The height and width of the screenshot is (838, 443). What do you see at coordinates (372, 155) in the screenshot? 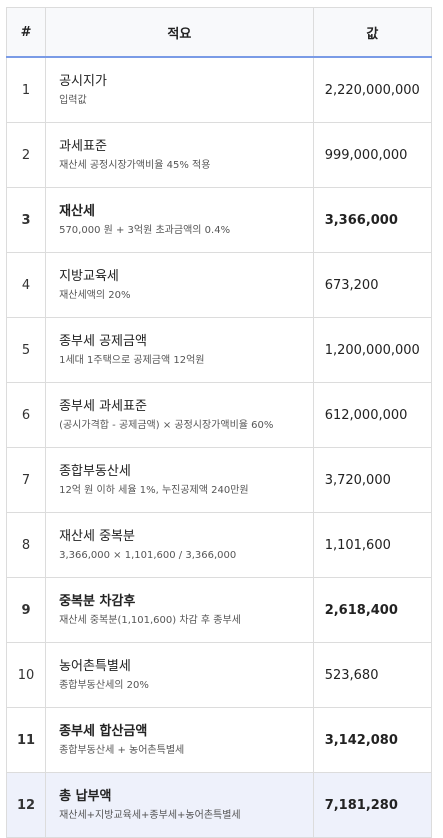
I see `row-value: 999,000,000` at bounding box center [372, 155].